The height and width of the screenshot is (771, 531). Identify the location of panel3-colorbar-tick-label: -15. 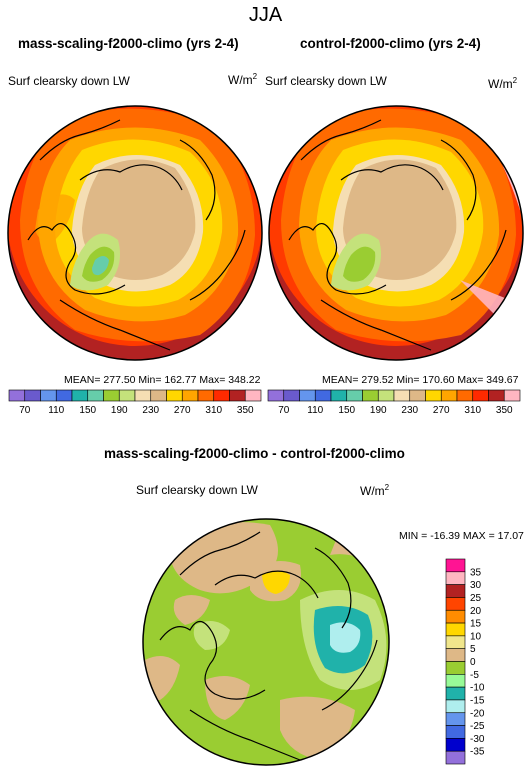
(477, 700).